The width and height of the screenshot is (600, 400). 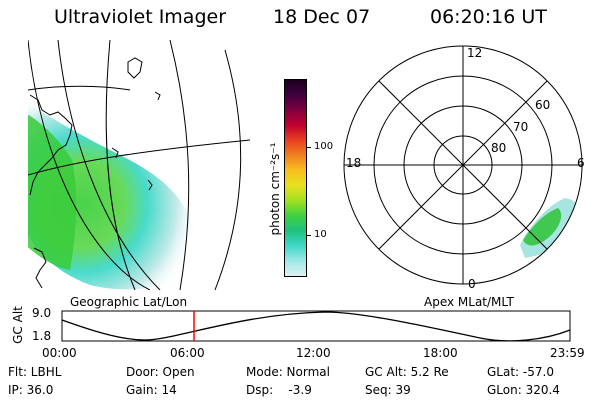 I want to click on info-glon: GLon: 320.4, so click(x=523, y=390).